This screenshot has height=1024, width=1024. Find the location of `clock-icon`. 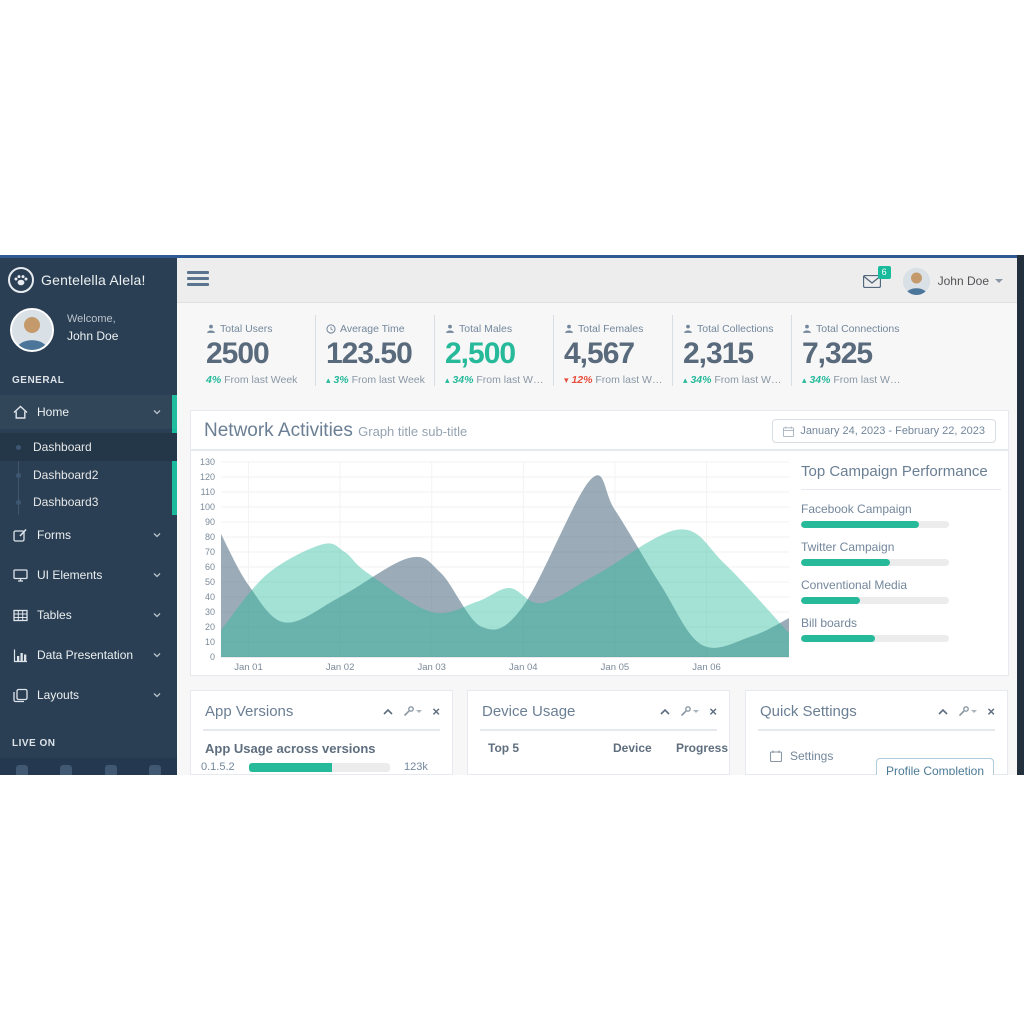

clock-icon is located at coordinates (331, 329).